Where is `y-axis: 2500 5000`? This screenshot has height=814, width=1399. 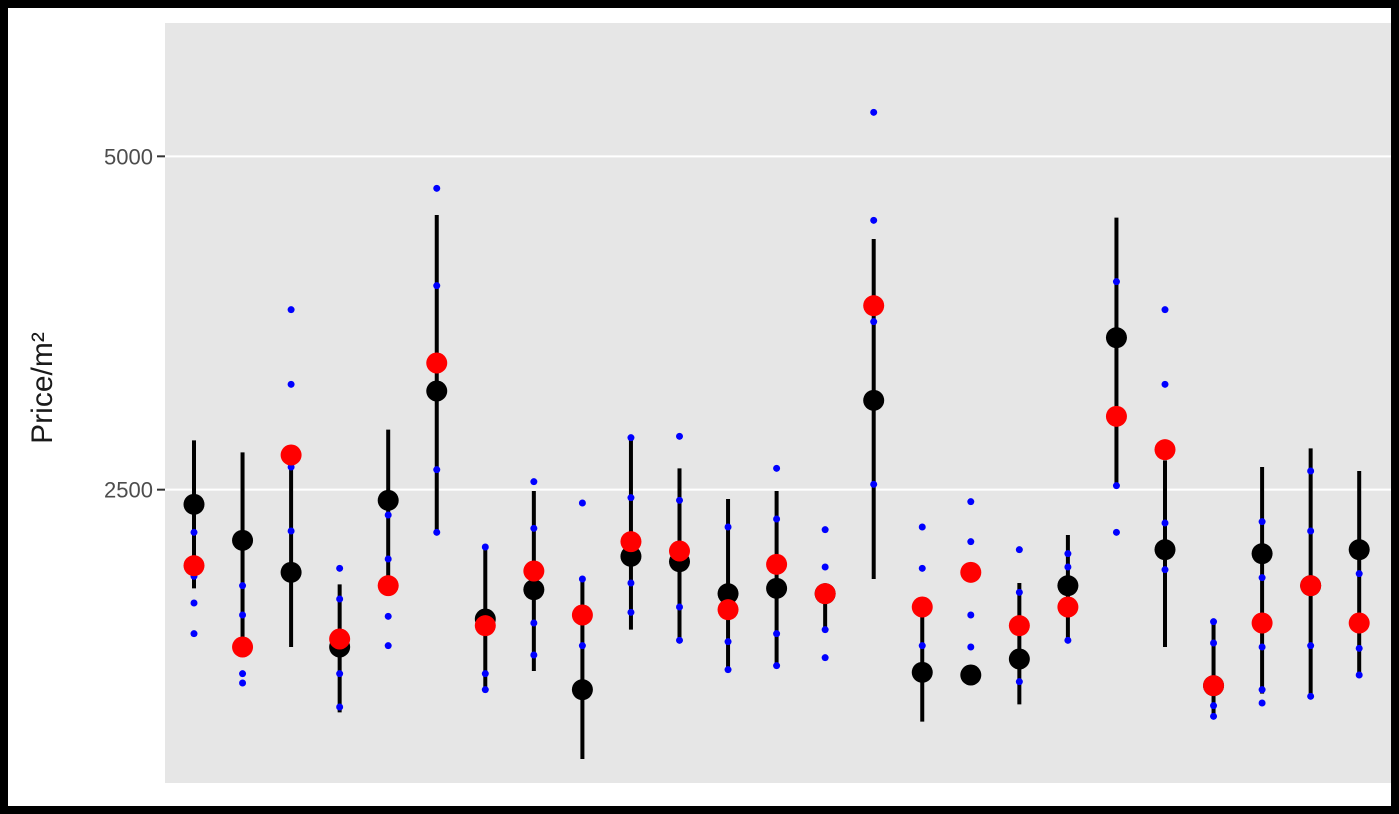
y-axis: 2500 5000 is located at coordinates (134, 323).